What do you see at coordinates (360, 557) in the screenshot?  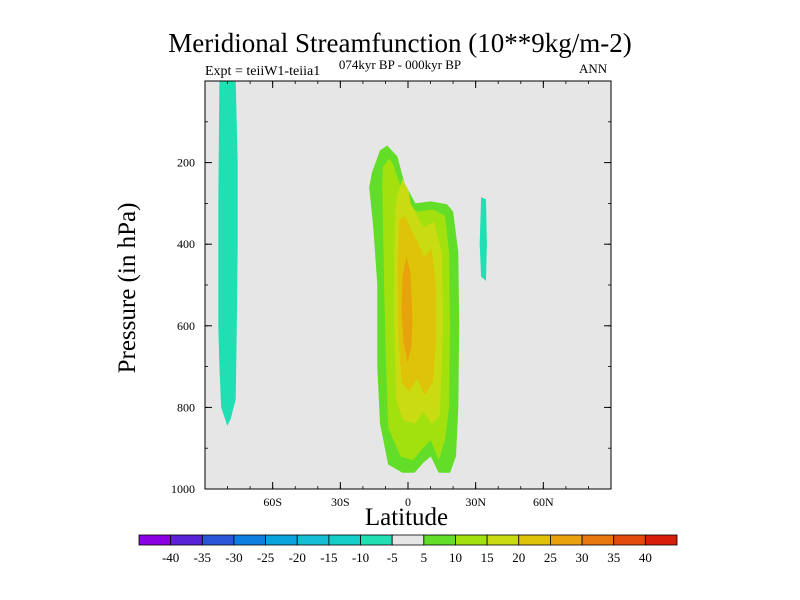 I see `colorbar-label: -10` at bounding box center [360, 557].